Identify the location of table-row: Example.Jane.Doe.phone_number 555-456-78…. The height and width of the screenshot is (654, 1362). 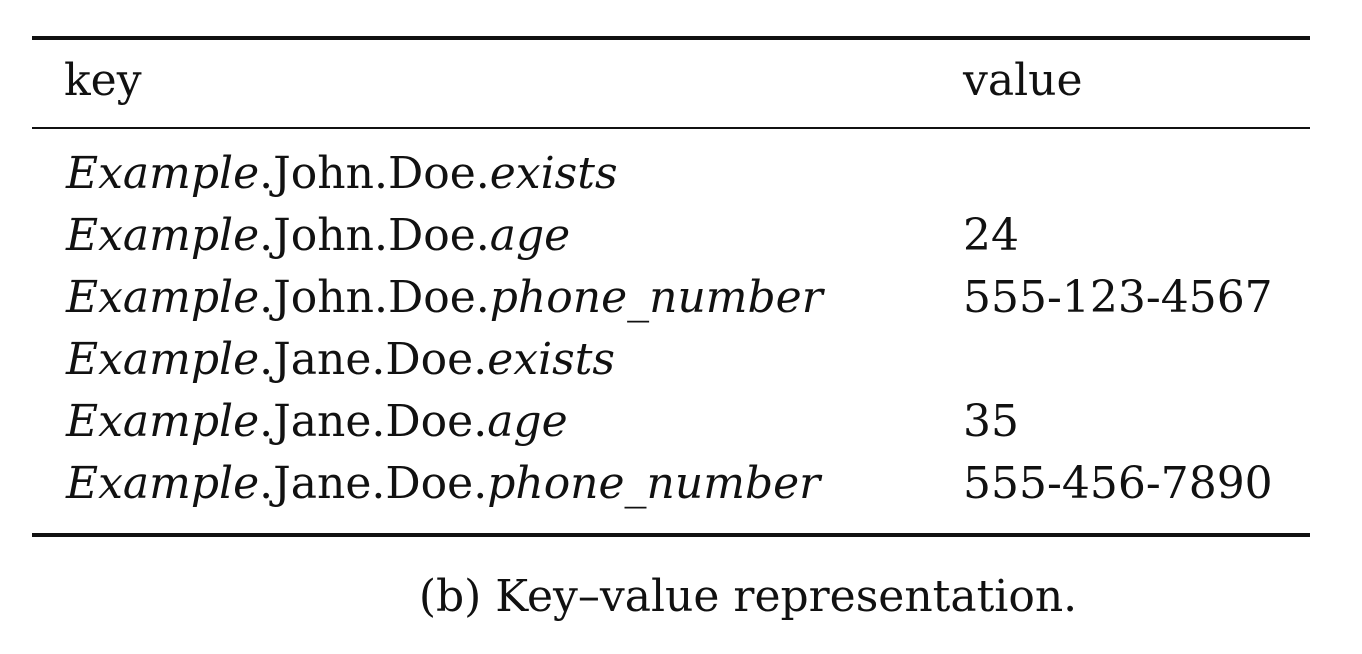
(681, 484).